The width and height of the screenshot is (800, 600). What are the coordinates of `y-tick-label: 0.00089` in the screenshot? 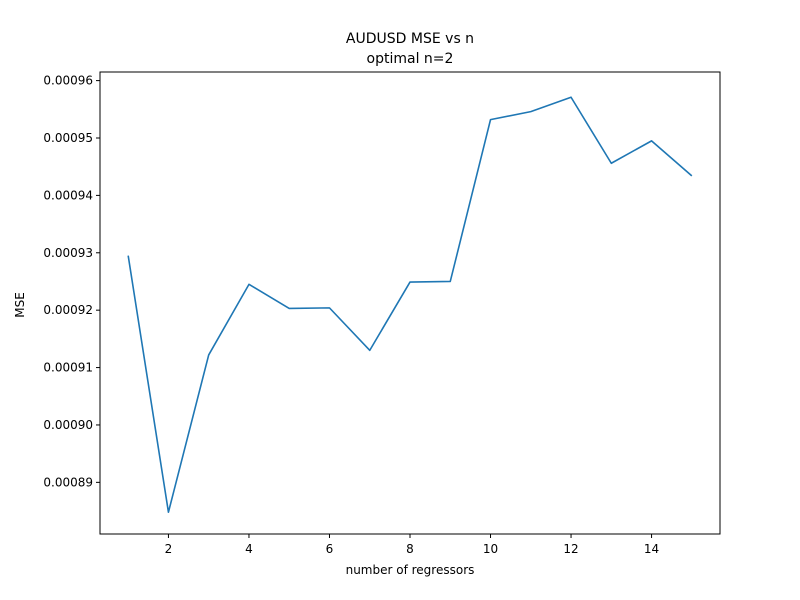 It's located at (68, 482).